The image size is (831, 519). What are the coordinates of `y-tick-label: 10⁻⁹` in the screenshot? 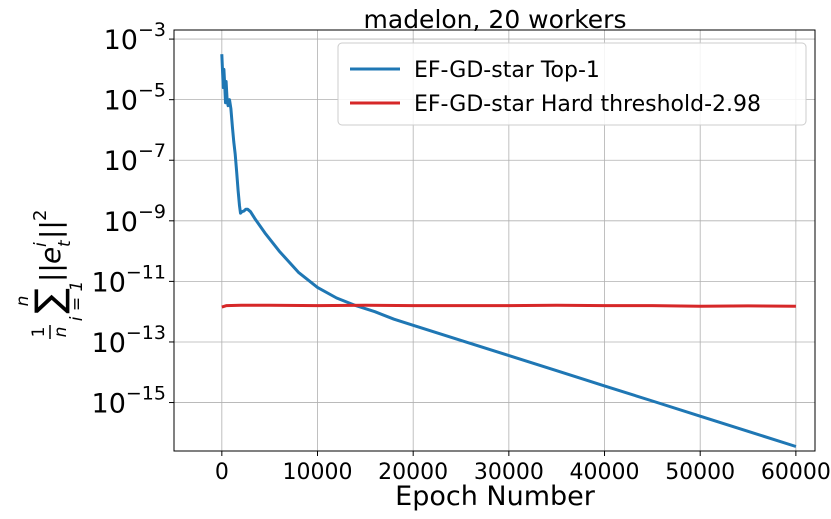 It's located at (135, 219).